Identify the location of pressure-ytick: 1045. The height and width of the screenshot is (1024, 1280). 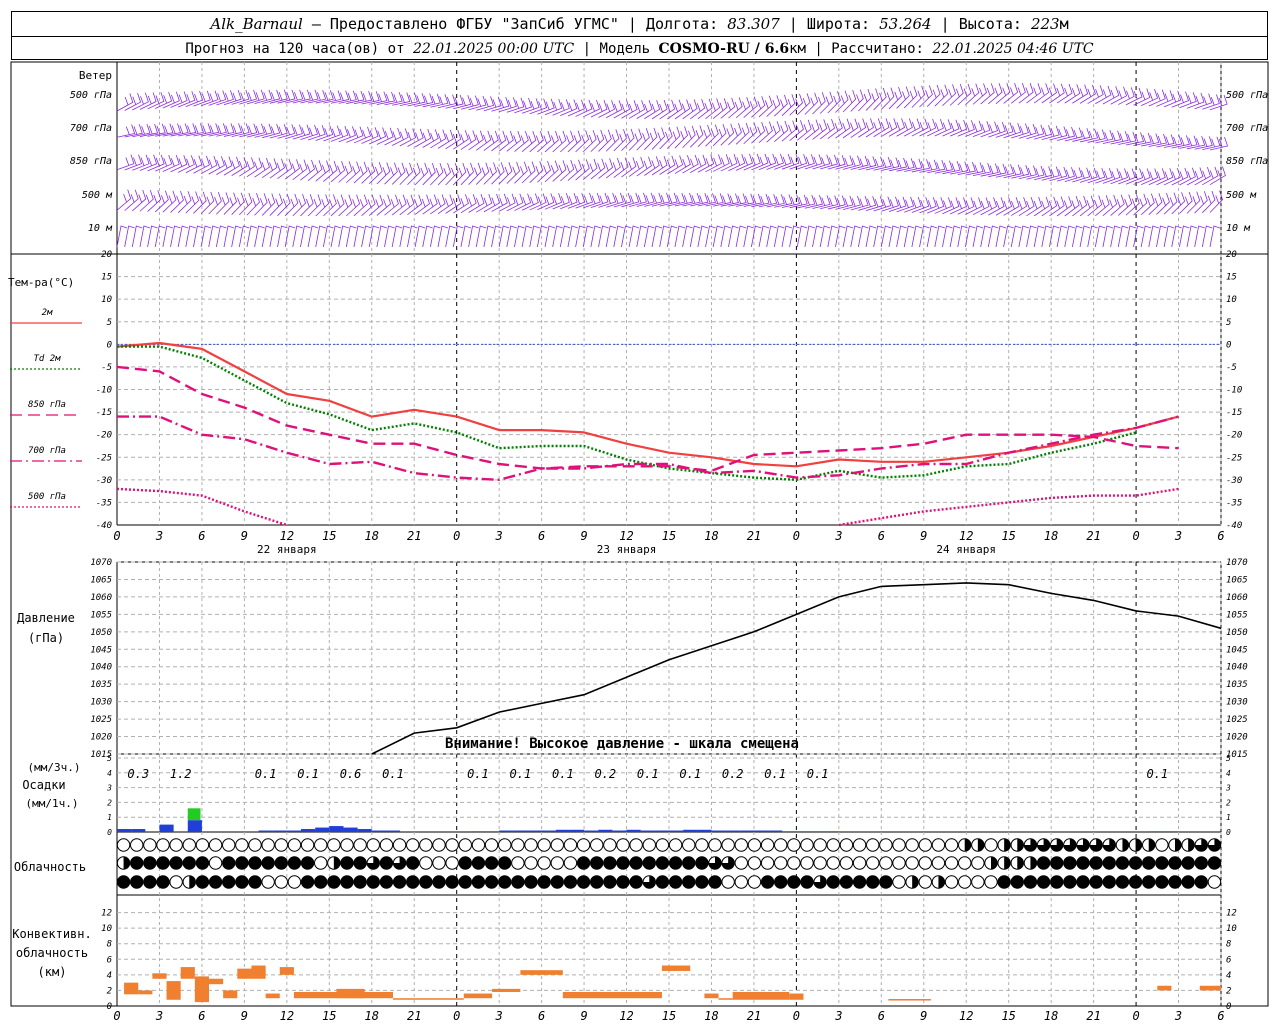
(101, 650).